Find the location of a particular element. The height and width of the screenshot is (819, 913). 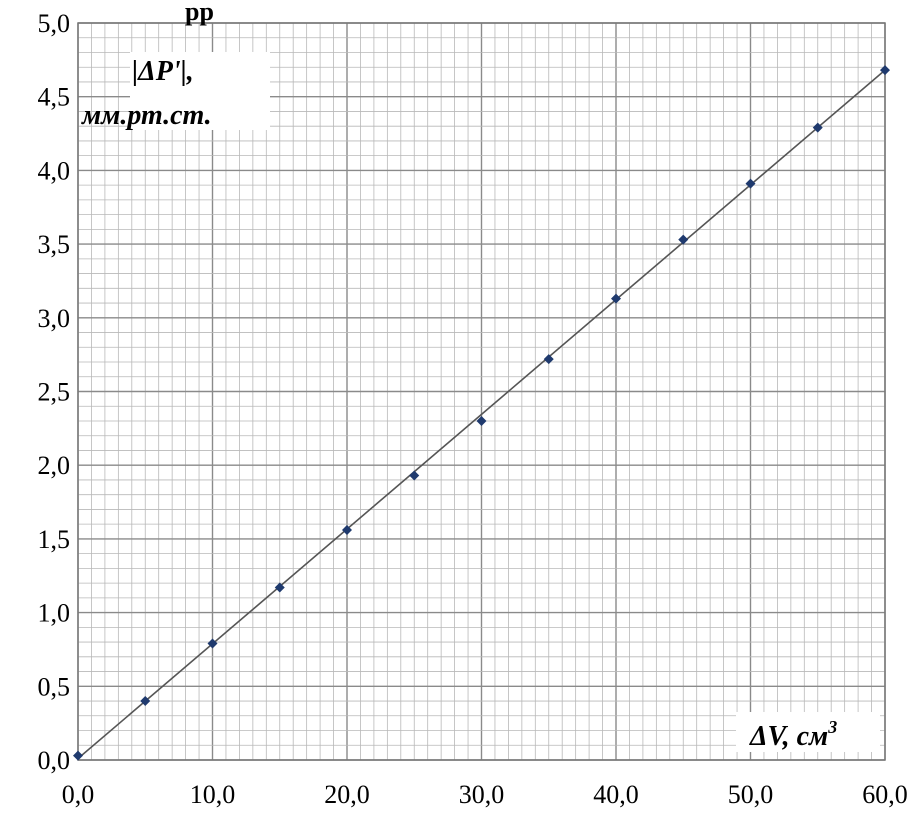

x-tick-label: 30,0 is located at coordinates (482, 794).